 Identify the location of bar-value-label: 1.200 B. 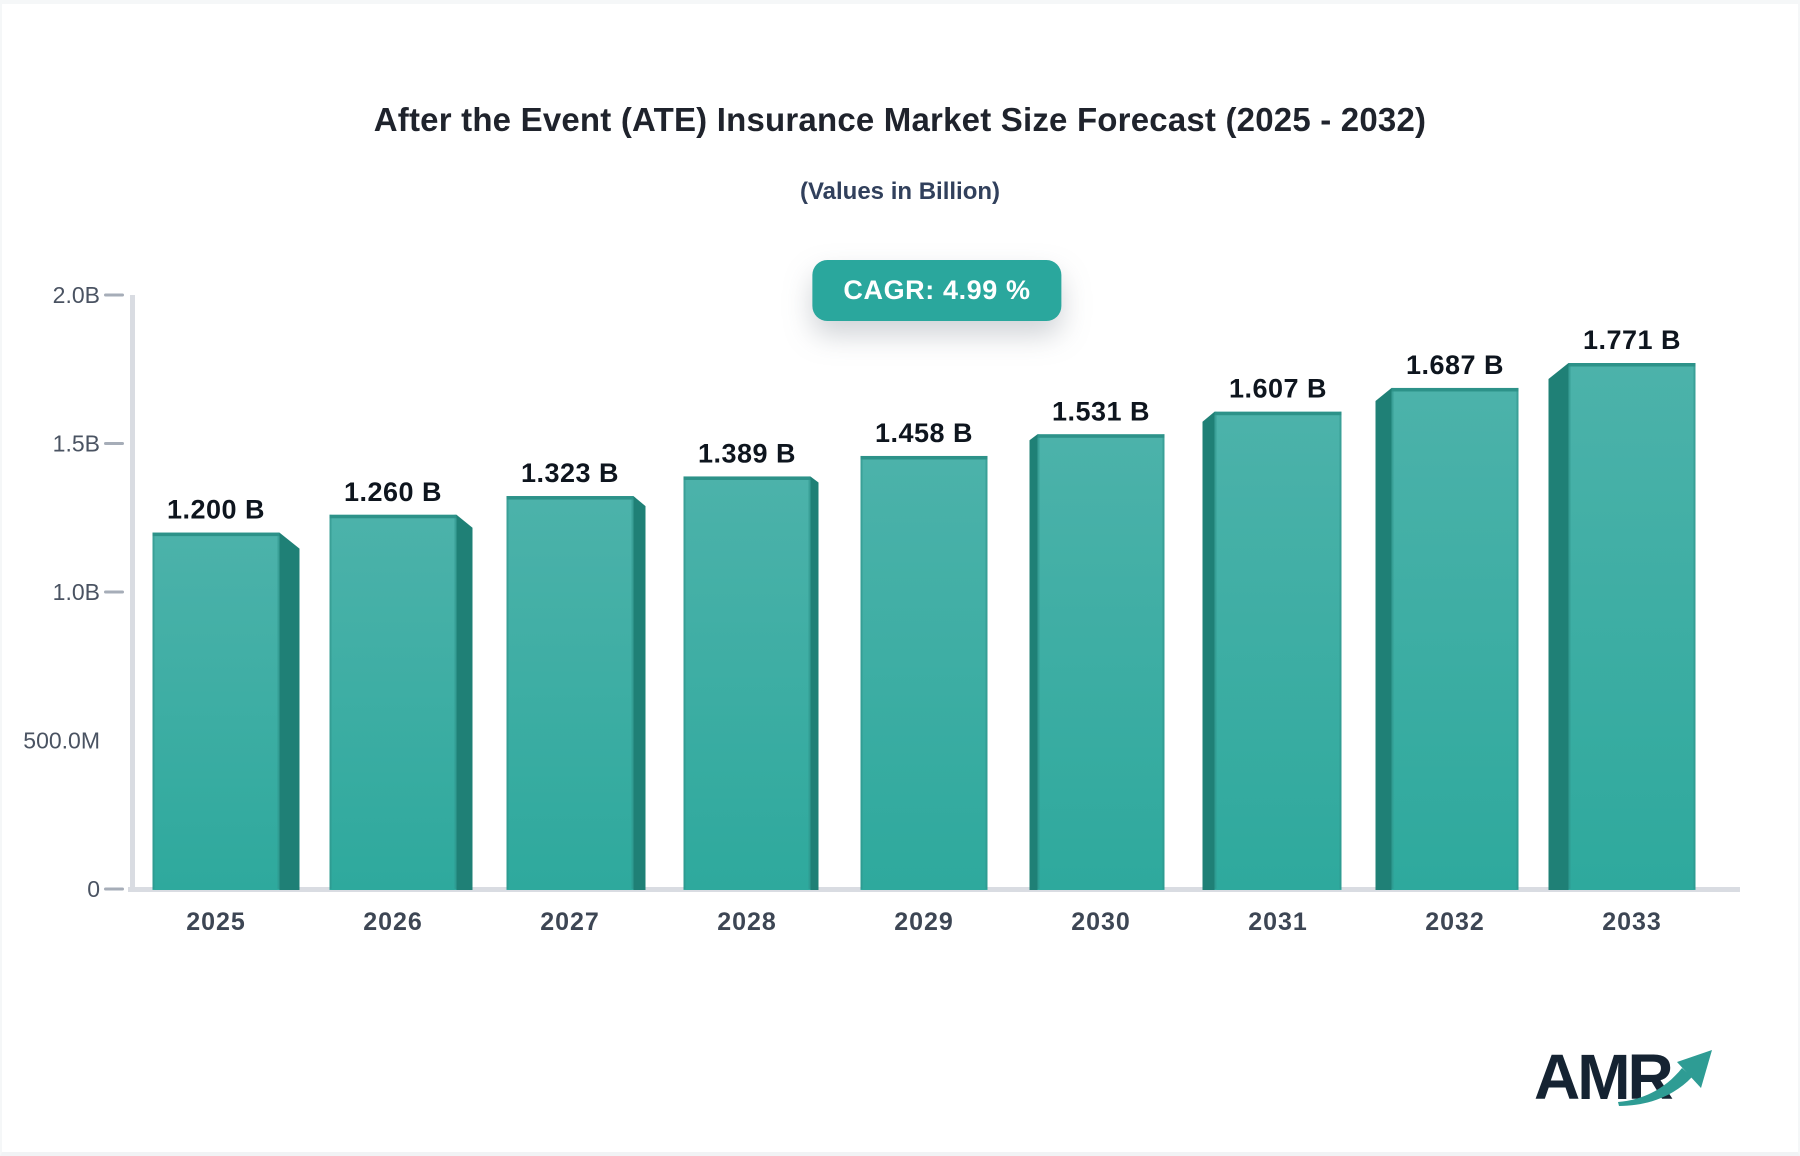
(216, 510).